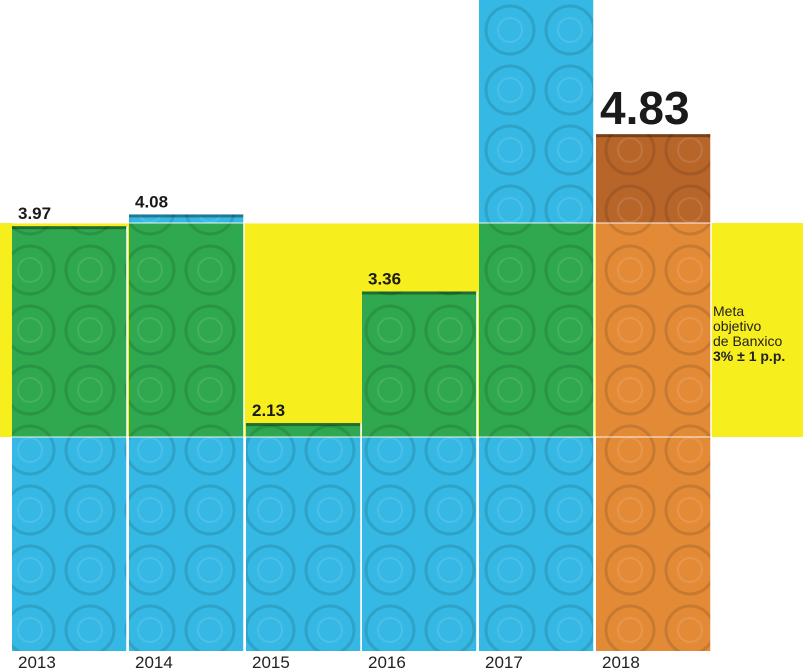 Image resolution: width=803 pixels, height=671 pixels. I want to click on bar-2016, so click(420, 471).